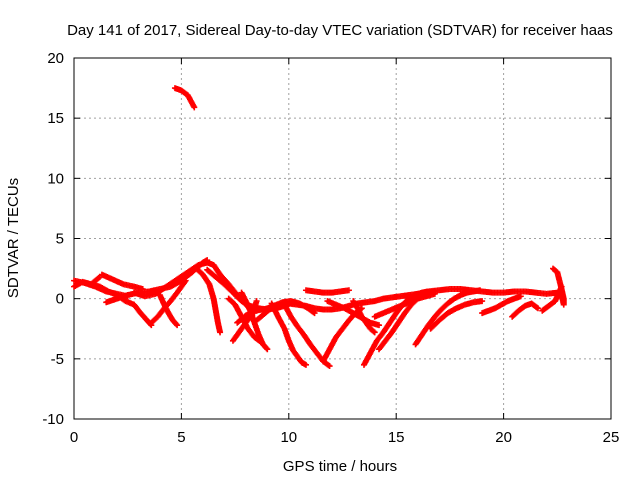  I want to click on y-tick-labels: -10 -5 0 5 10 15 20, so click(53, 239).